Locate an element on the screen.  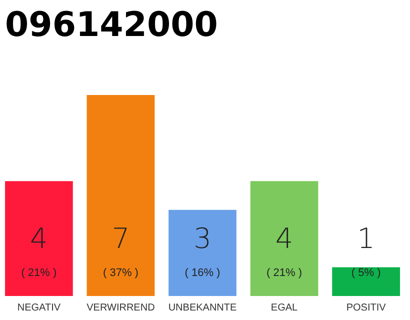
x-tick-label: POSITIV is located at coordinates (366, 308).